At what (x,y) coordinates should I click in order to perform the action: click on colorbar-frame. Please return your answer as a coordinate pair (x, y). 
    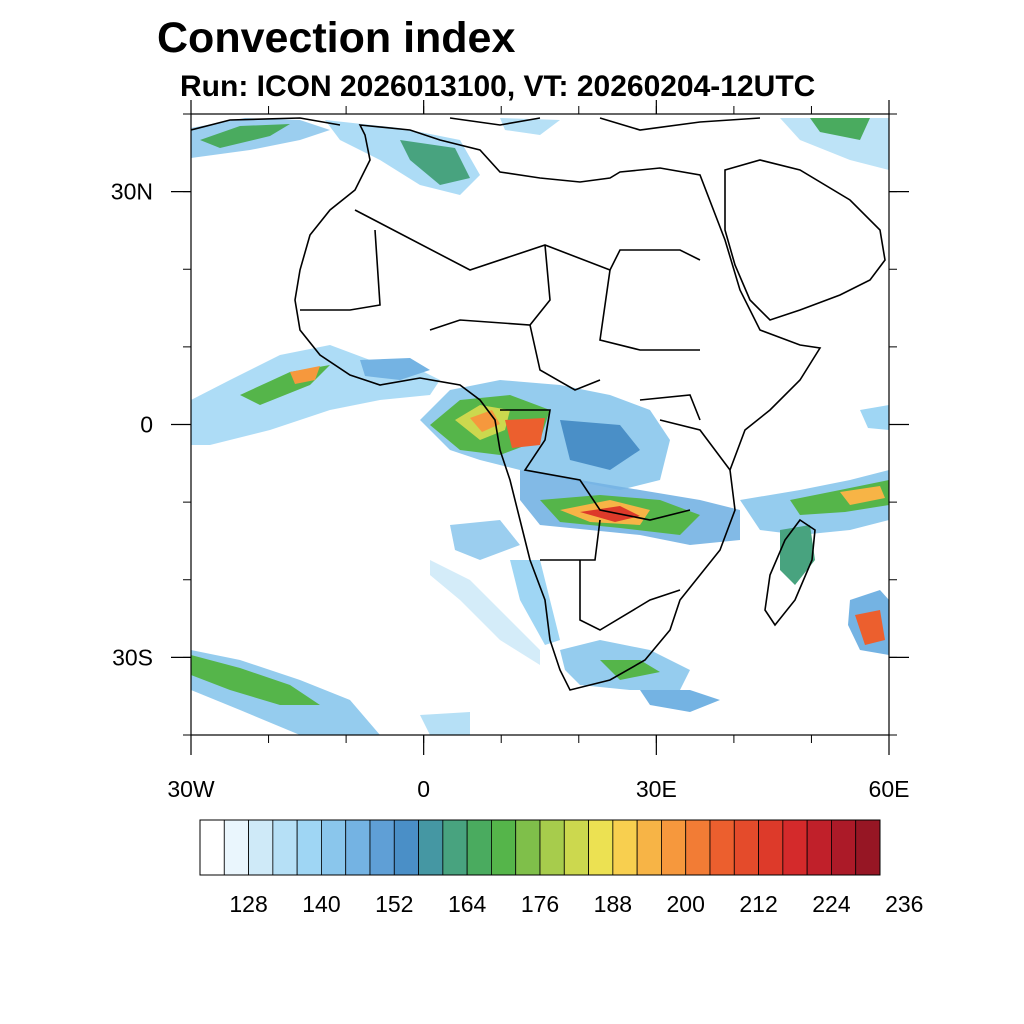
    Looking at the image, I should click on (540, 847).